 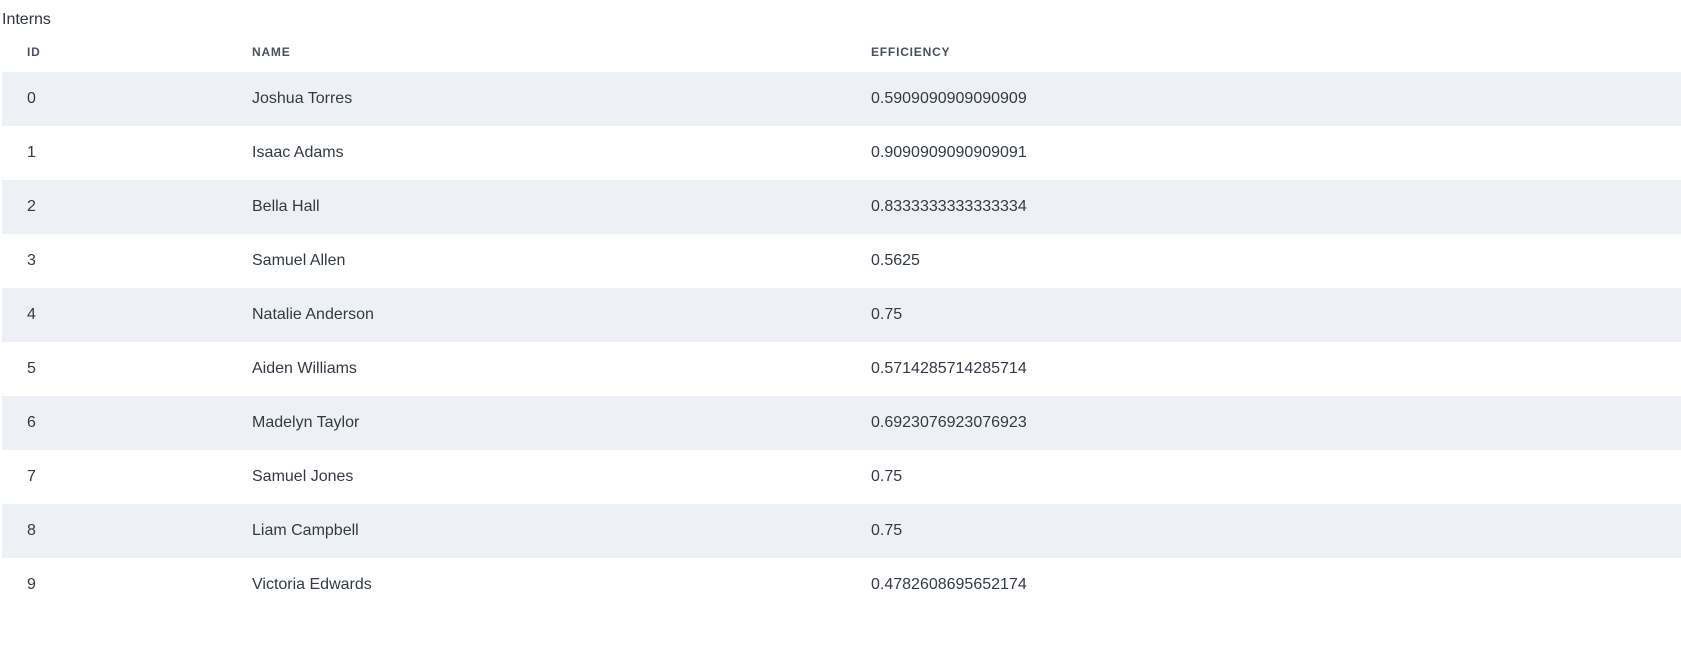 What do you see at coordinates (911, 52) in the screenshot?
I see `column-header-efficiency: EFFICIENCY` at bounding box center [911, 52].